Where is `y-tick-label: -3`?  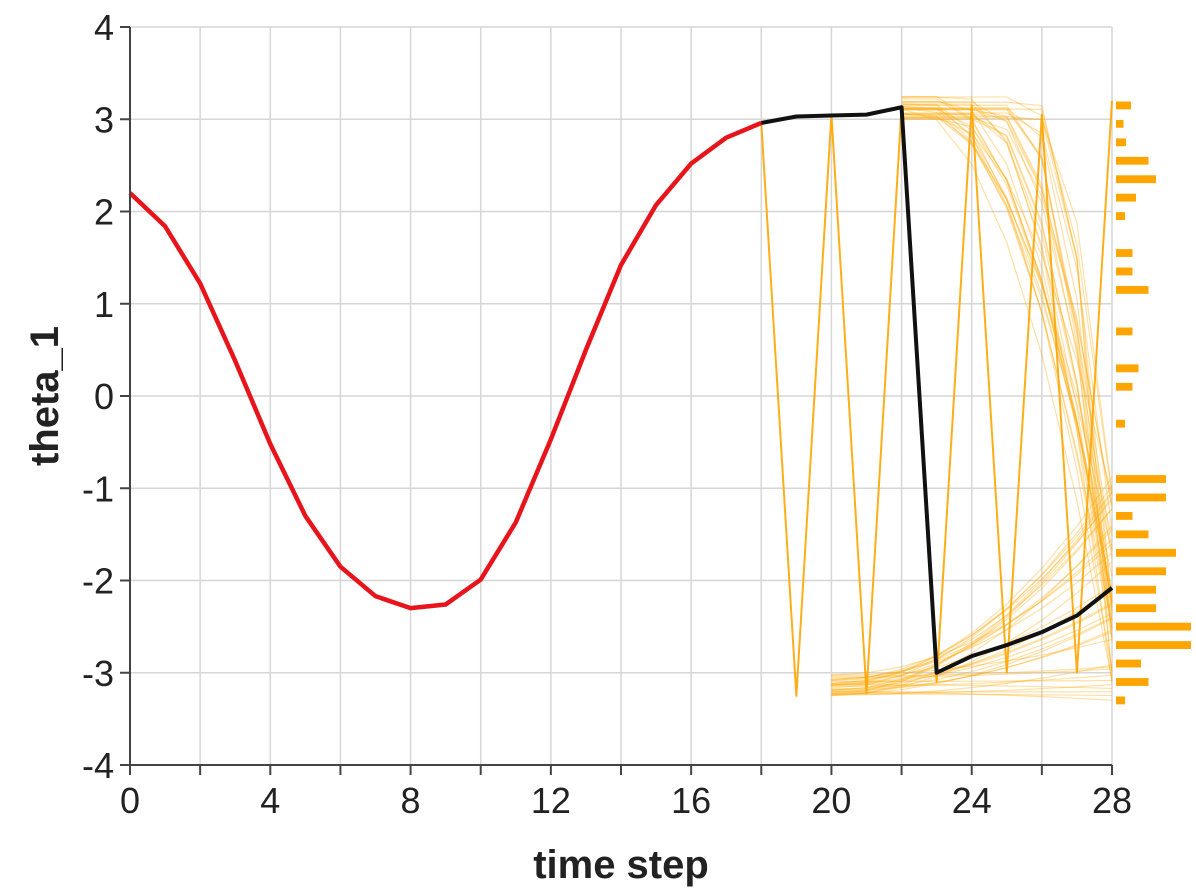
y-tick-label: -3 is located at coordinates (98, 673).